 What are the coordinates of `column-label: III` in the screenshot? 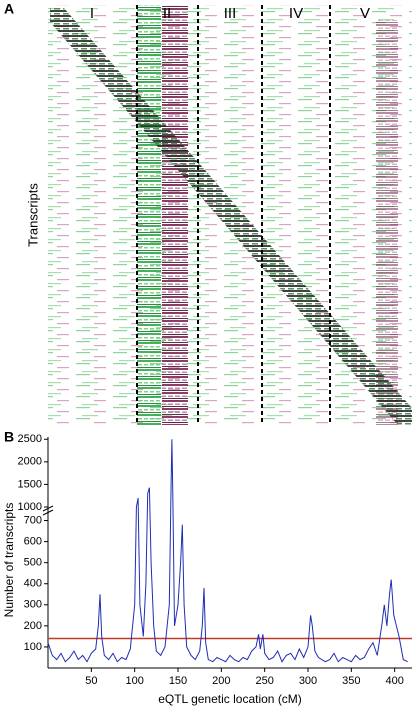 It's located at (230, 13).